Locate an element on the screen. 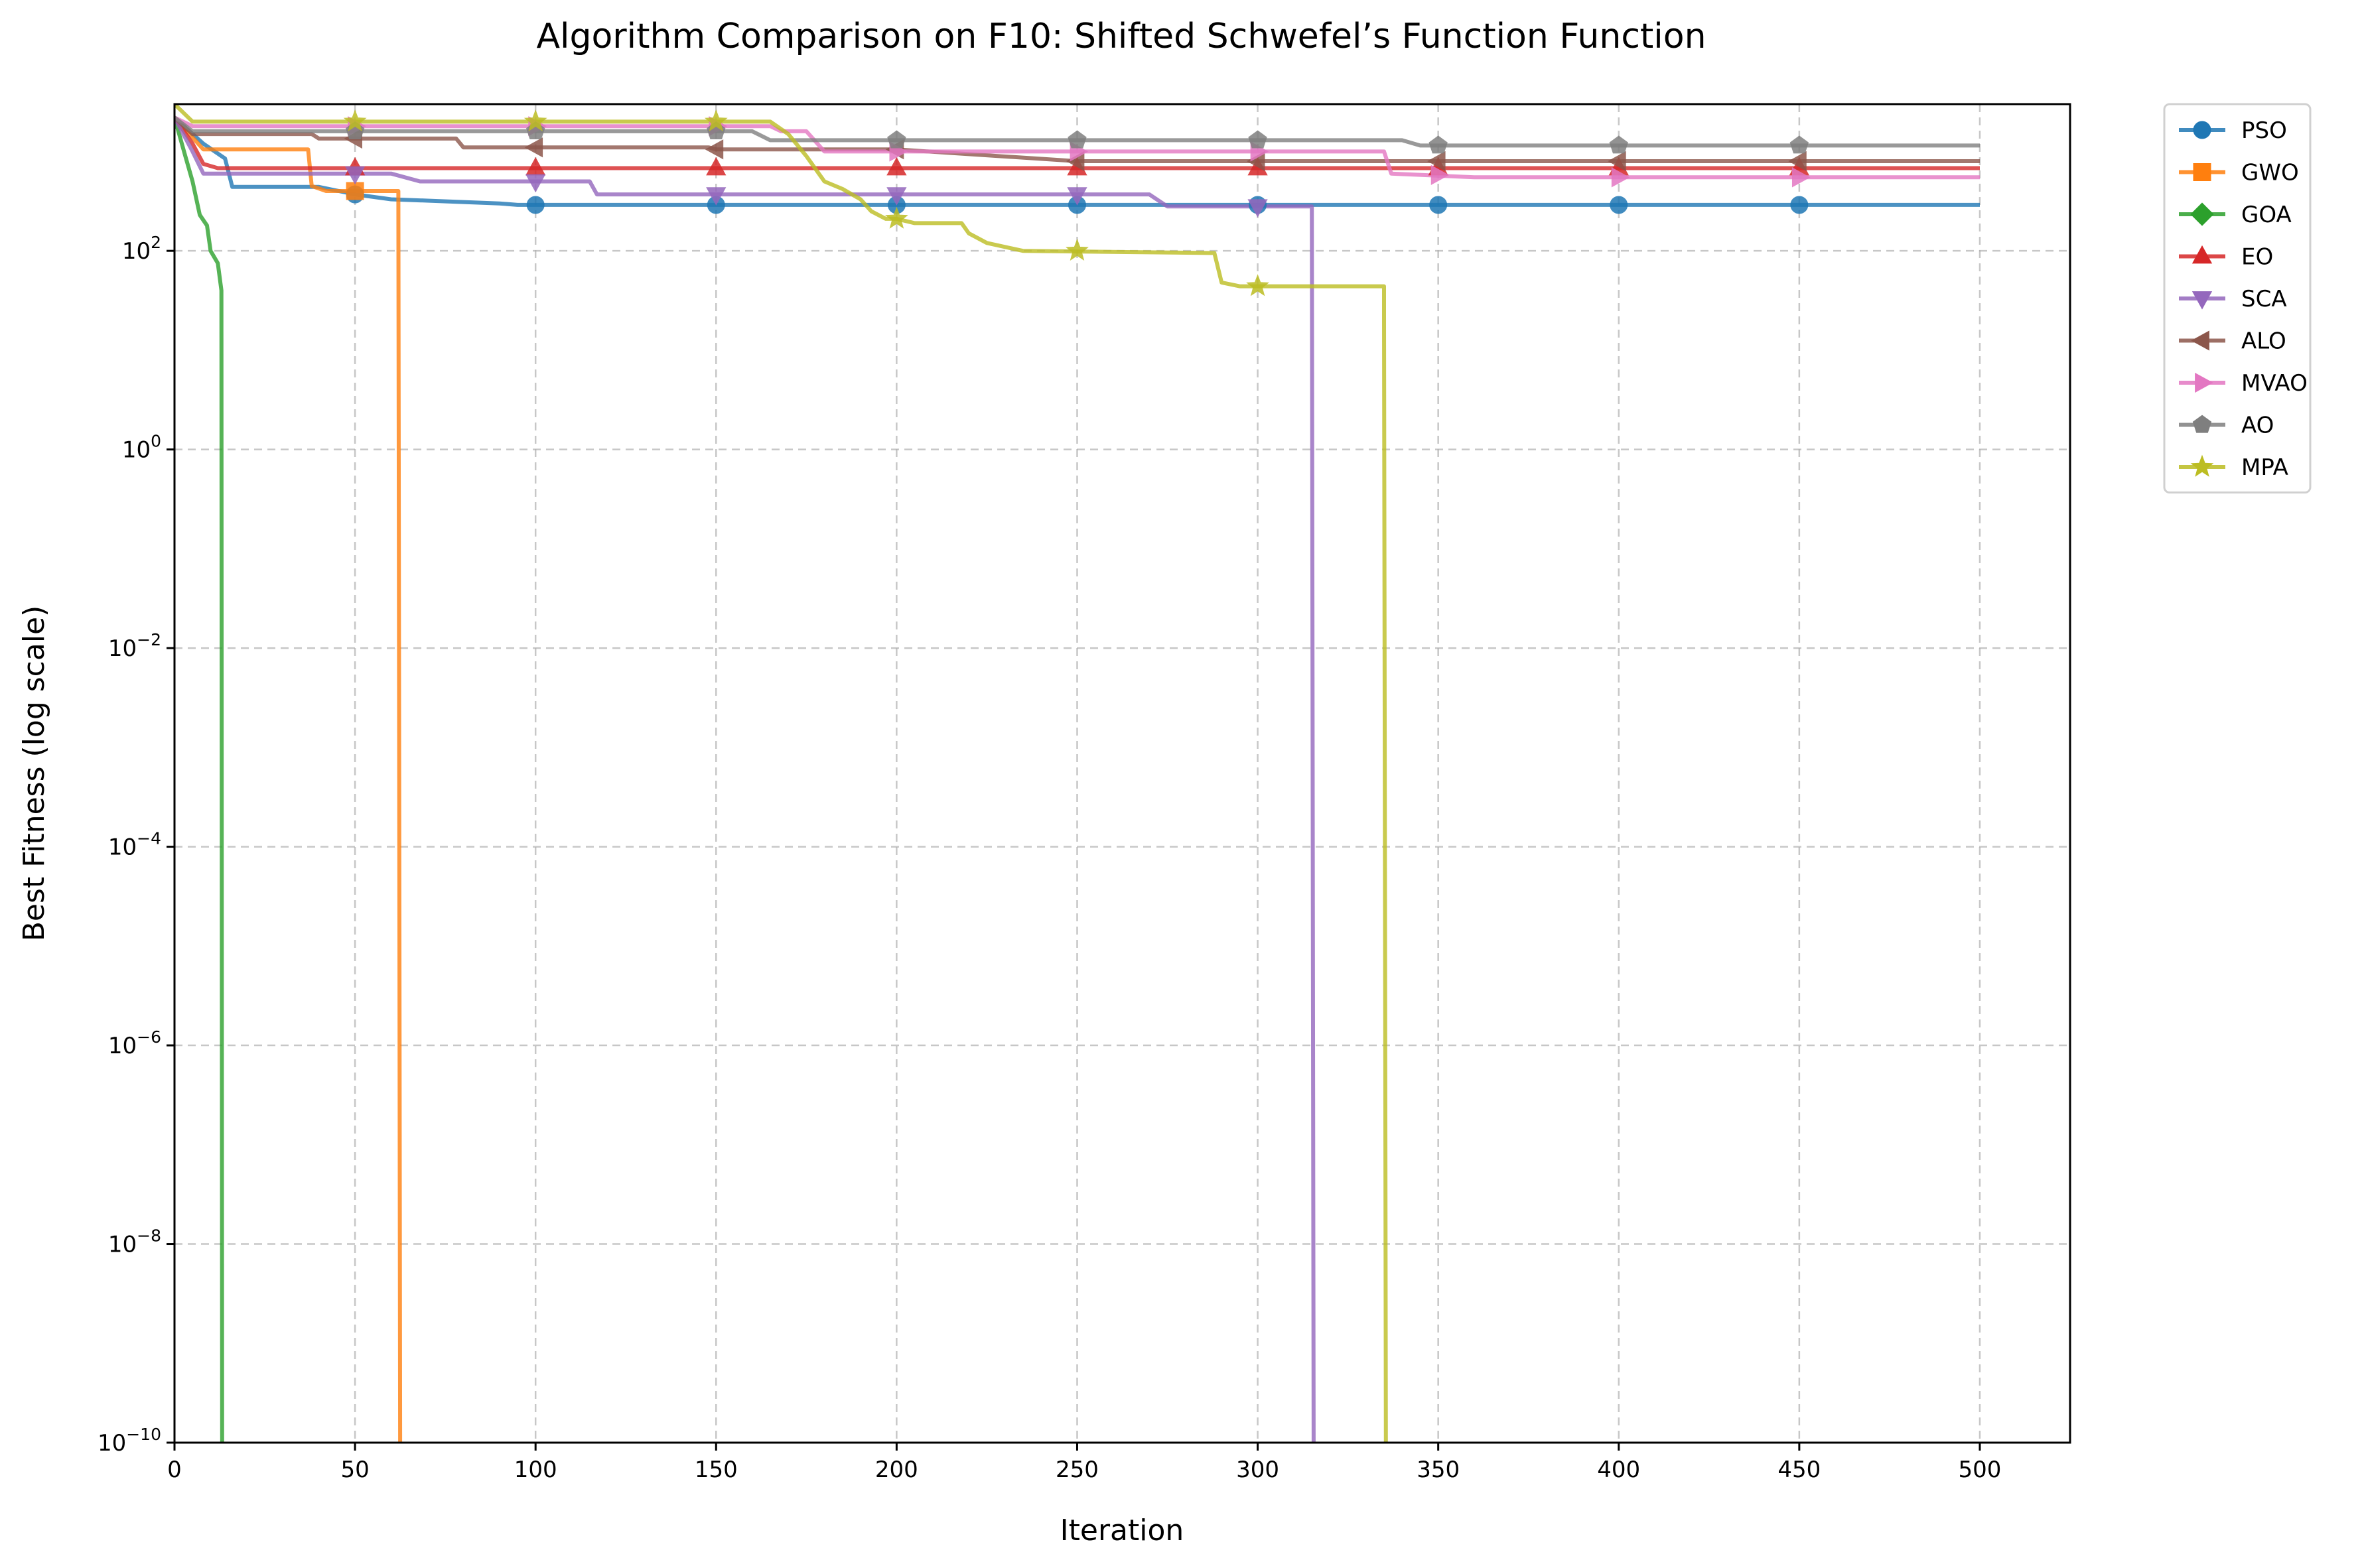 The image size is (2364, 1568). series-line-pso is located at coordinates (1077, 161).